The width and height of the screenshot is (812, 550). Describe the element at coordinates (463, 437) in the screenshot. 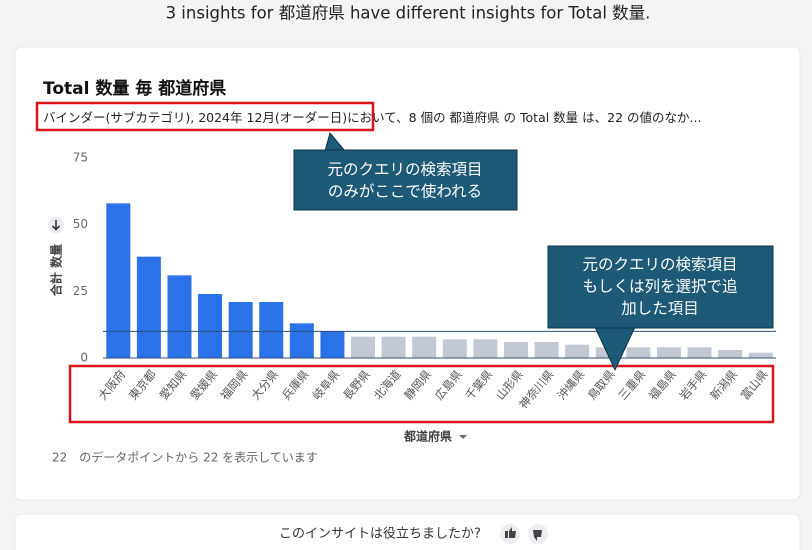

I see `x-axis-caret` at that location.